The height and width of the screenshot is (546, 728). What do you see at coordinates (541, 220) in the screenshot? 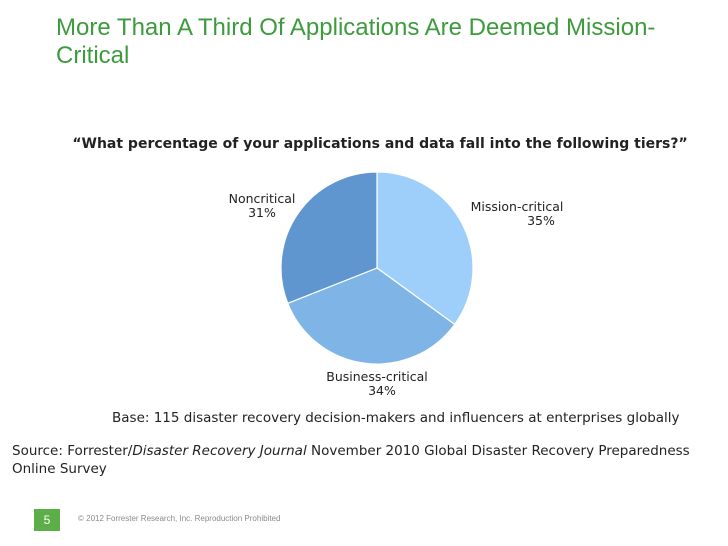
I see `slice-value-mission-critical: 35%` at bounding box center [541, 220].